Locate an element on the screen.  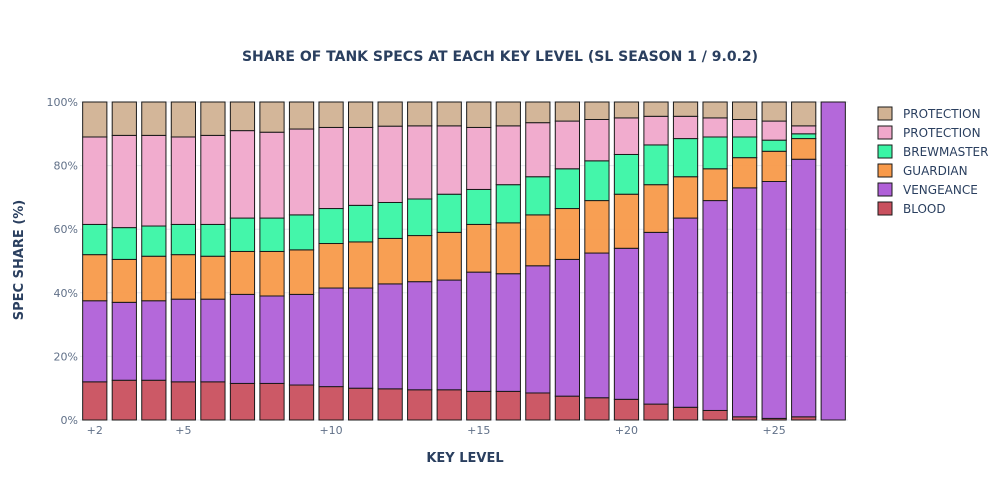
x-tick-label: +25 is located at coordinates (774, 430).